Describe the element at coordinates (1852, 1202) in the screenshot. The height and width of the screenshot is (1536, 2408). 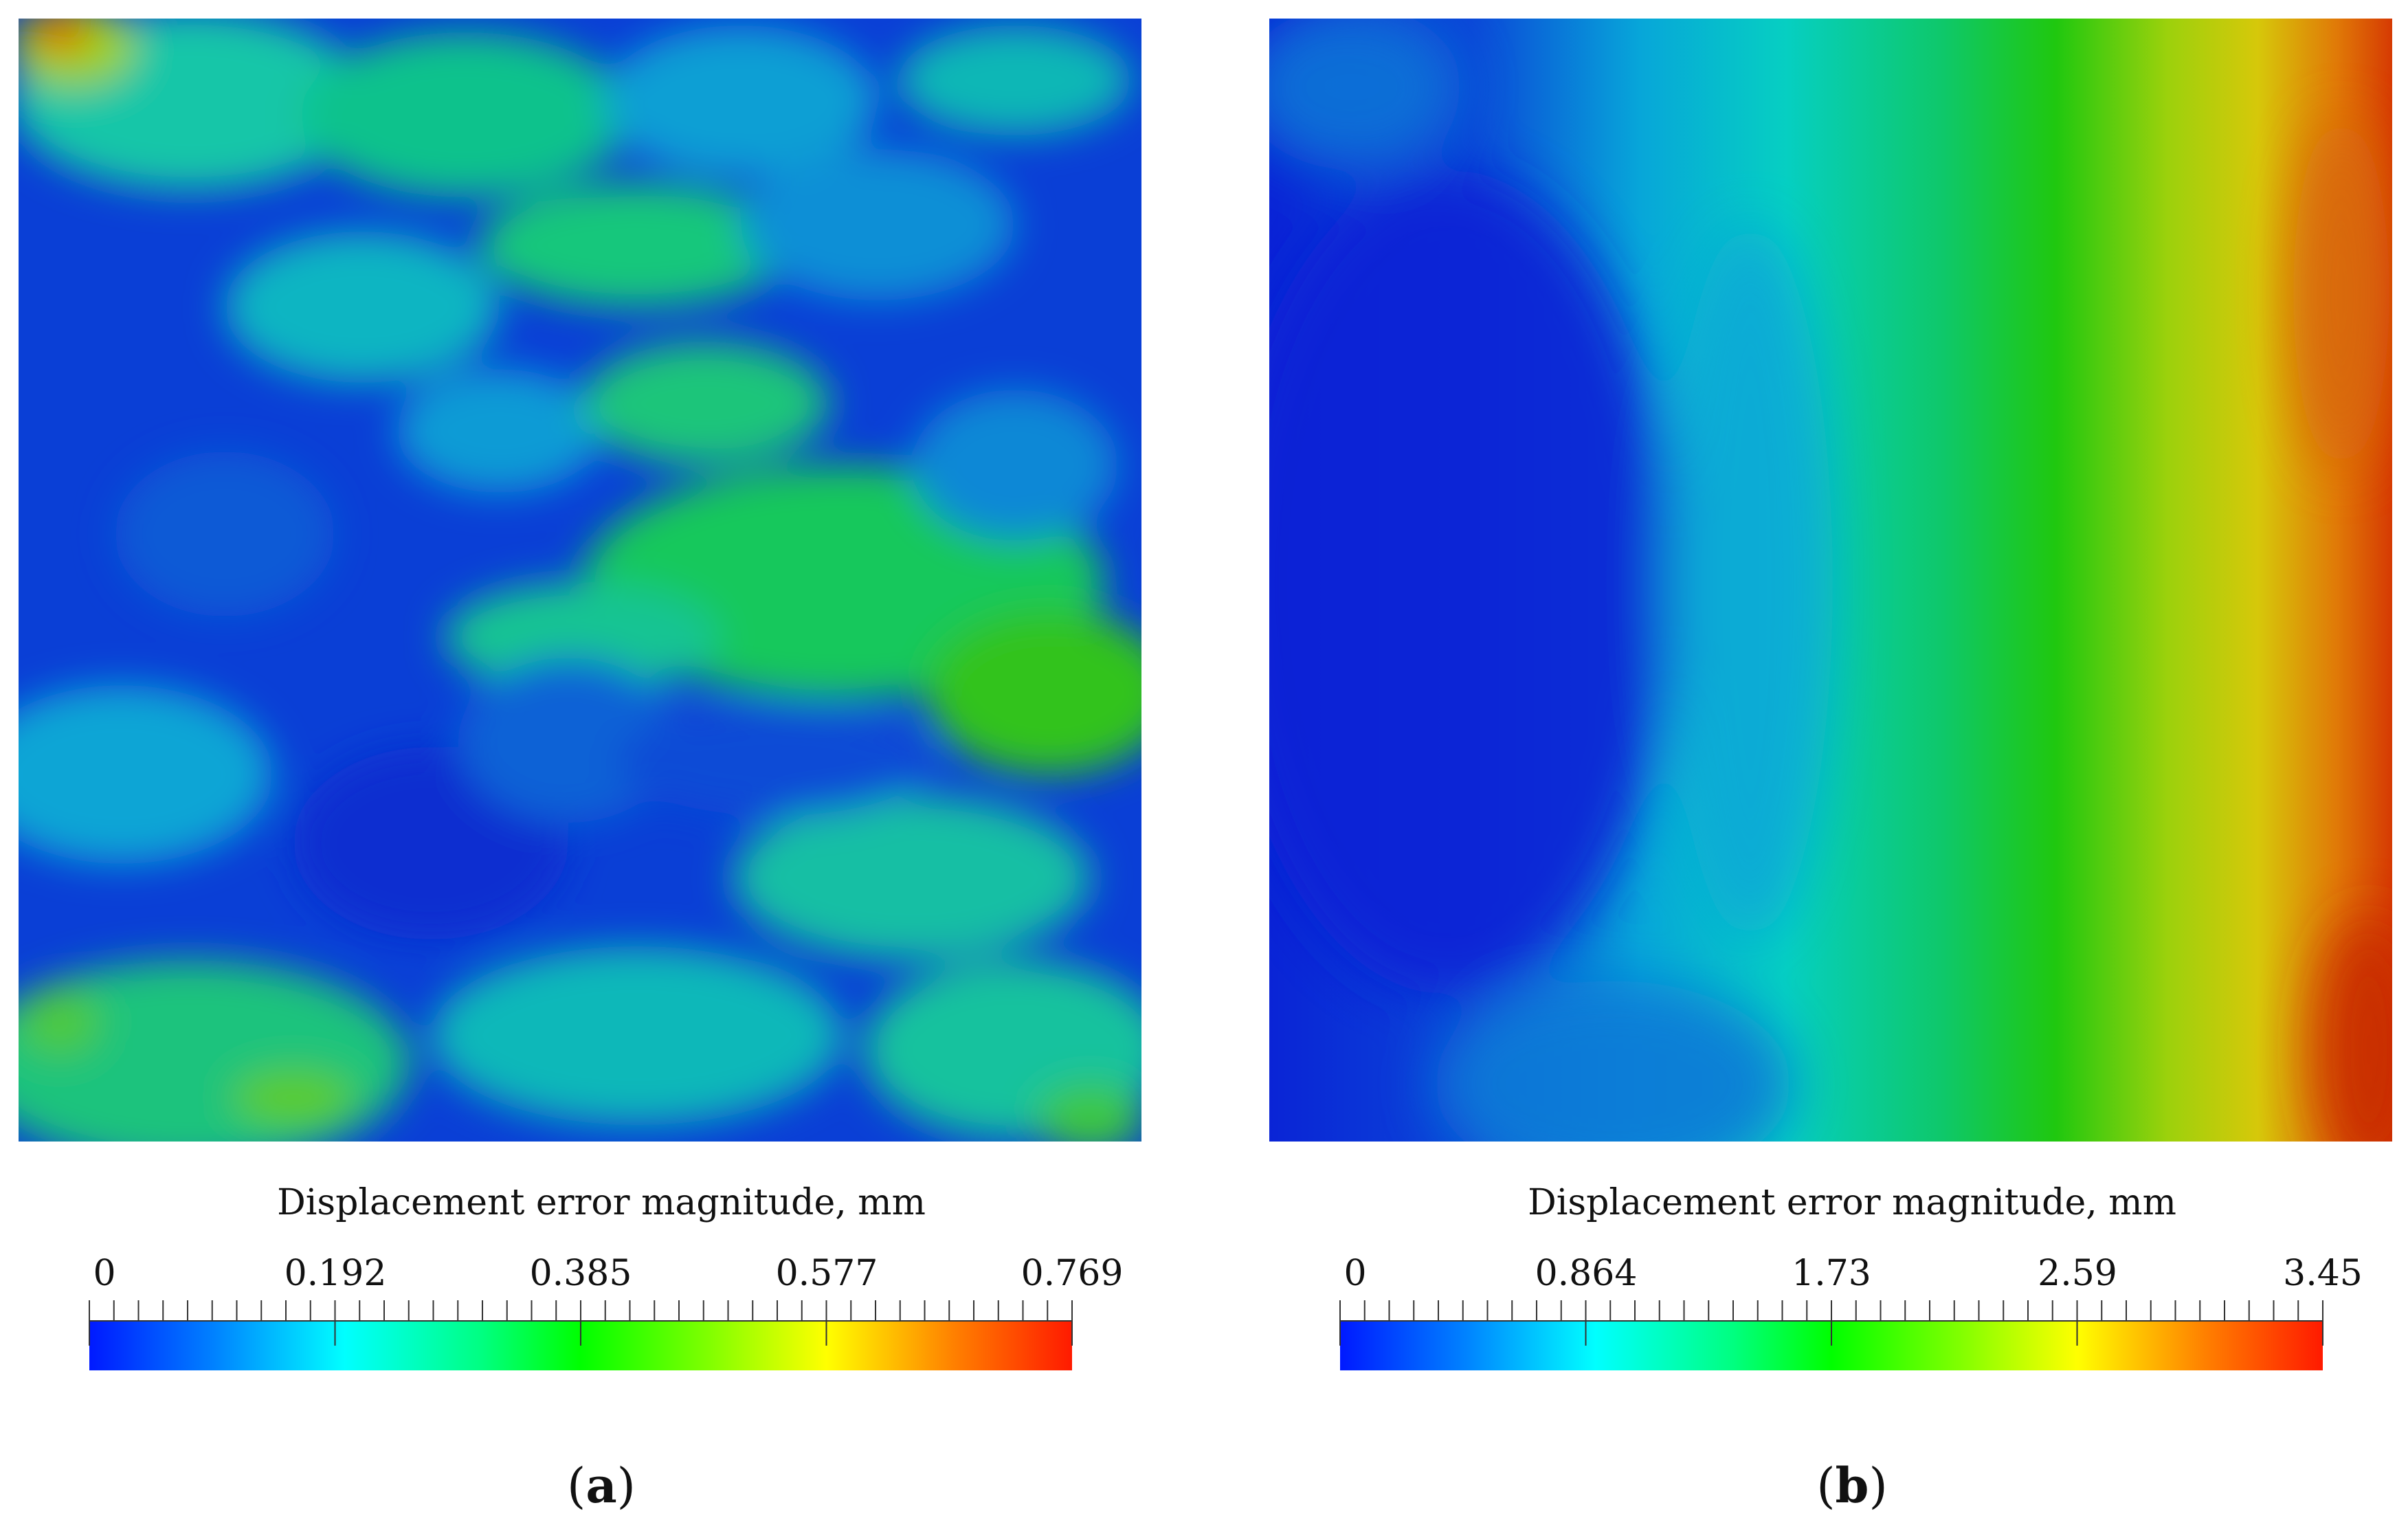
I see `colorbar-title-b: Displacement error magnitude, mm` at that location.